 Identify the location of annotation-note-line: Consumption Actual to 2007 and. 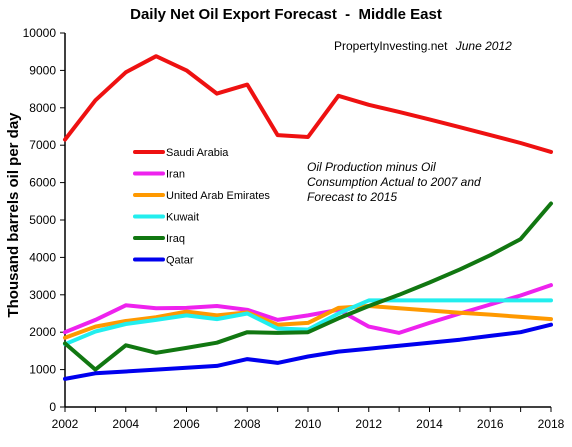
(394, 182).